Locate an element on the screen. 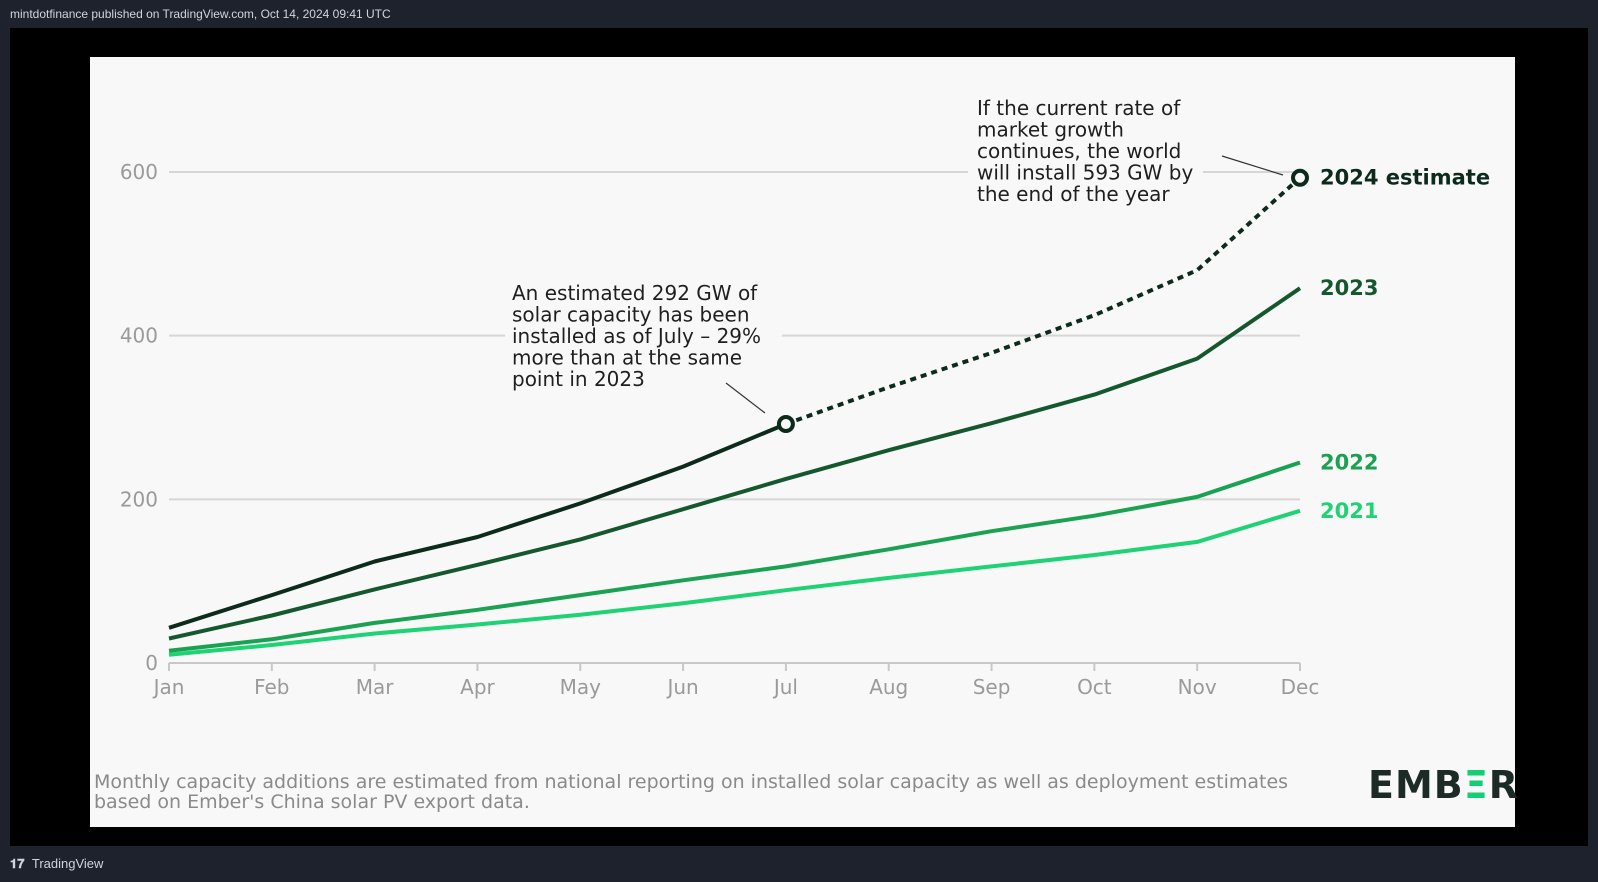 Image resolution: width=1598 pixels, height=882 pixels. y-tick-label-400: 400 is located at coordinates (139, 336).